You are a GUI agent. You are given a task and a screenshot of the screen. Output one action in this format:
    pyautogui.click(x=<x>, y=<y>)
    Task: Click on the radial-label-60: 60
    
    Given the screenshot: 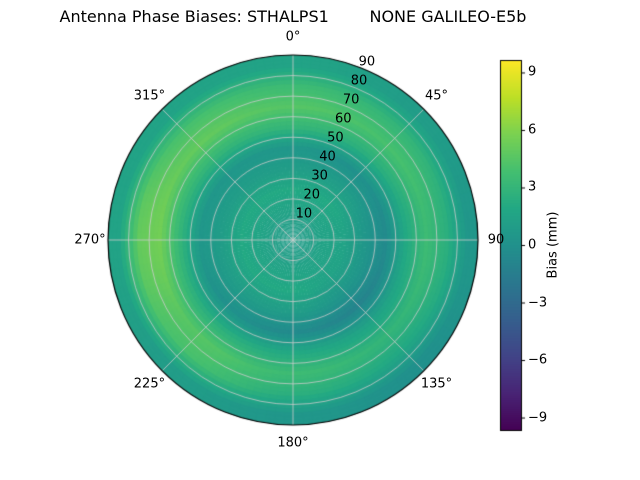 What is the action you would take?
    pyautogui.click(x=343, y=119)
    